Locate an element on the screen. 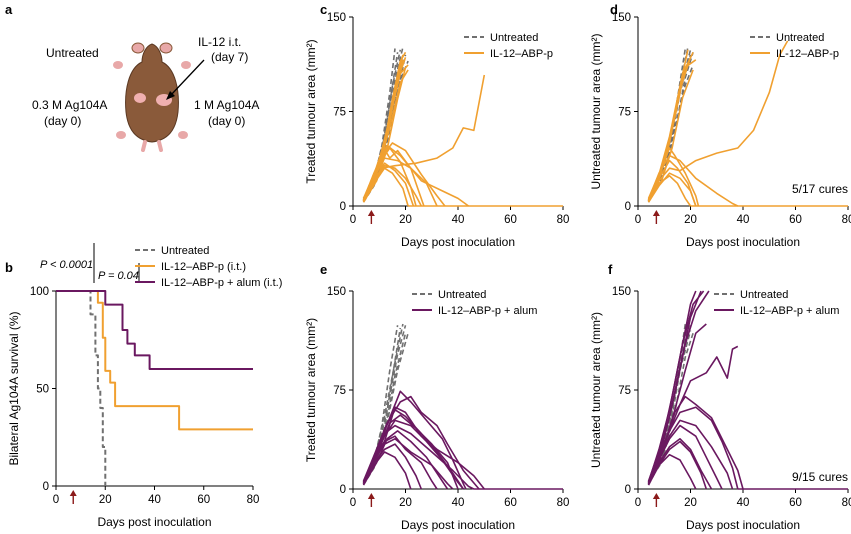  il12-label-line2: (day 7) is located at coordinates (229, 57).